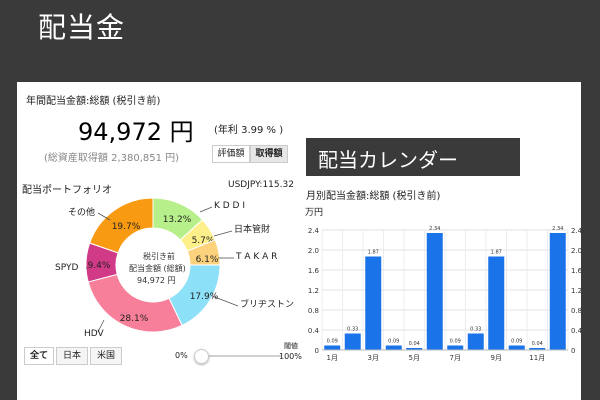  What do you see at coordinates (181, 355) in the screenshot?
I see `threshold-min-label: 0%` at bounding box center [181, 355].